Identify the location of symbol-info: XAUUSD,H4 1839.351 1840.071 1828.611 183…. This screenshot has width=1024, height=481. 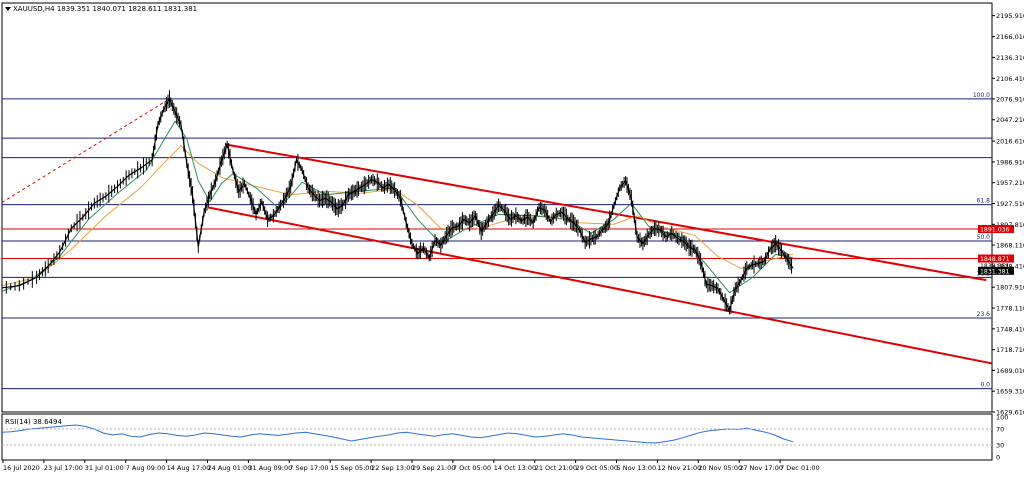
(105, 9).